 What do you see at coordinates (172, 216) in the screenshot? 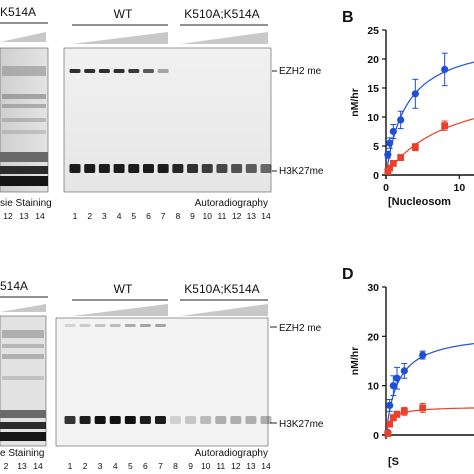
I see `top-right-lane-numbers: 1 2 3 4 5 6 7 8 9 10 11 12 13 14` at bounding box center [172, 216].